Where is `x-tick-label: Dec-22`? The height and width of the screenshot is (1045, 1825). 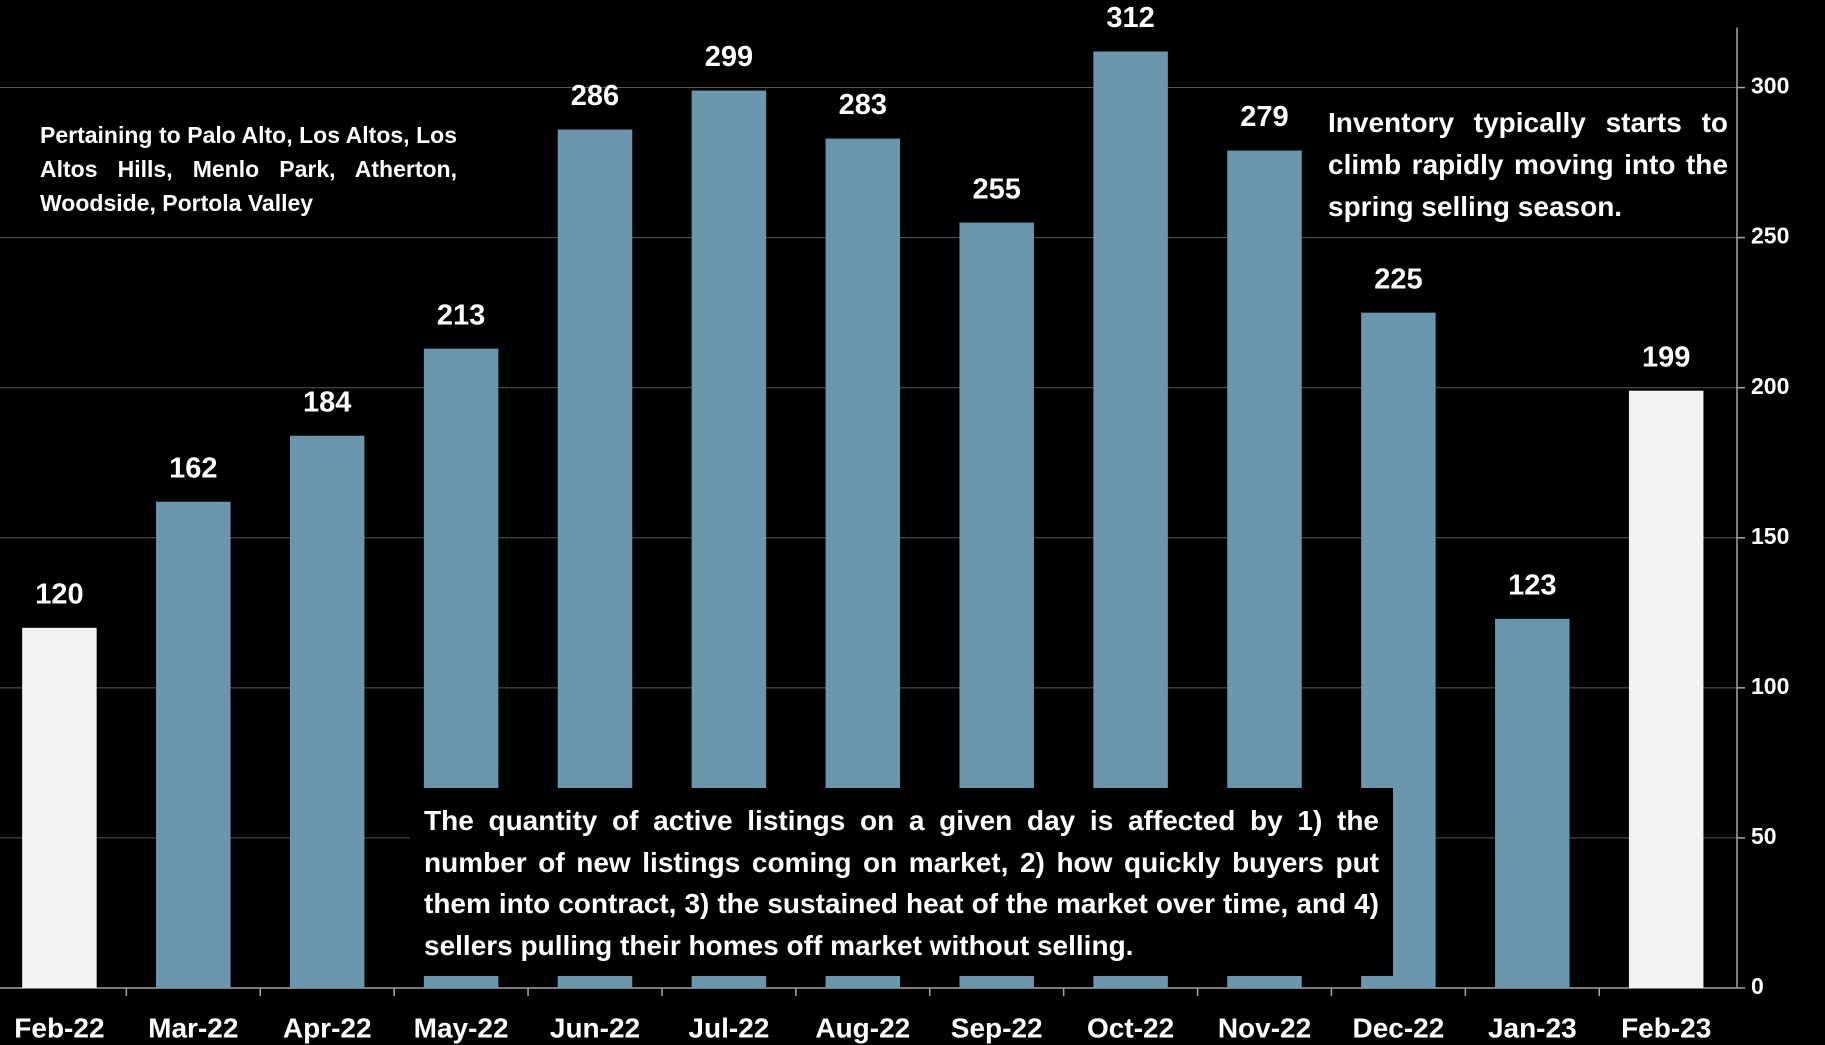 x-tick-label: Dec-22 is located at coordinates (1398, 1027).